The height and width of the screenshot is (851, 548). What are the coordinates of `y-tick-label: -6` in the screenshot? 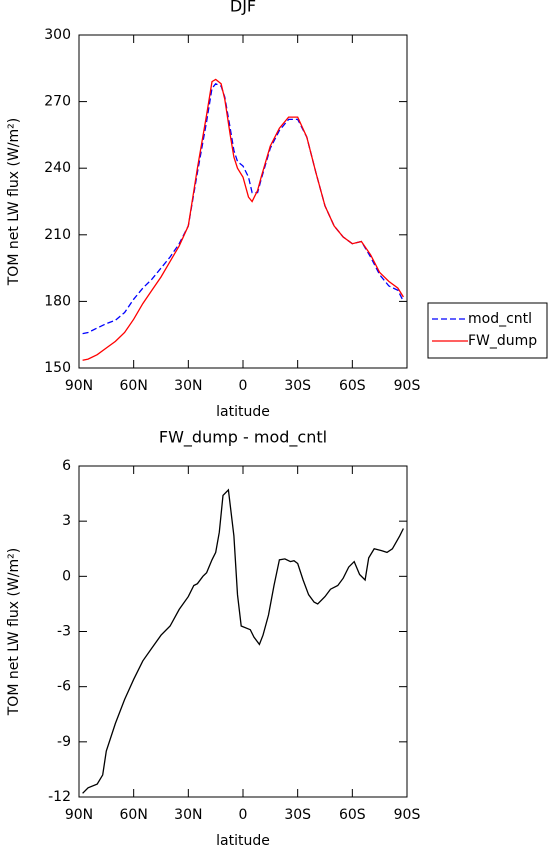 It's located at (64, 687).